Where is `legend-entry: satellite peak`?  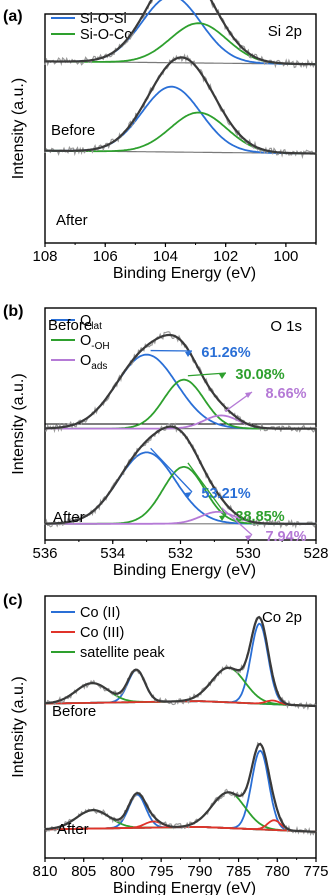 legend-entry: satellite peak is located at coordinates (122, 653).